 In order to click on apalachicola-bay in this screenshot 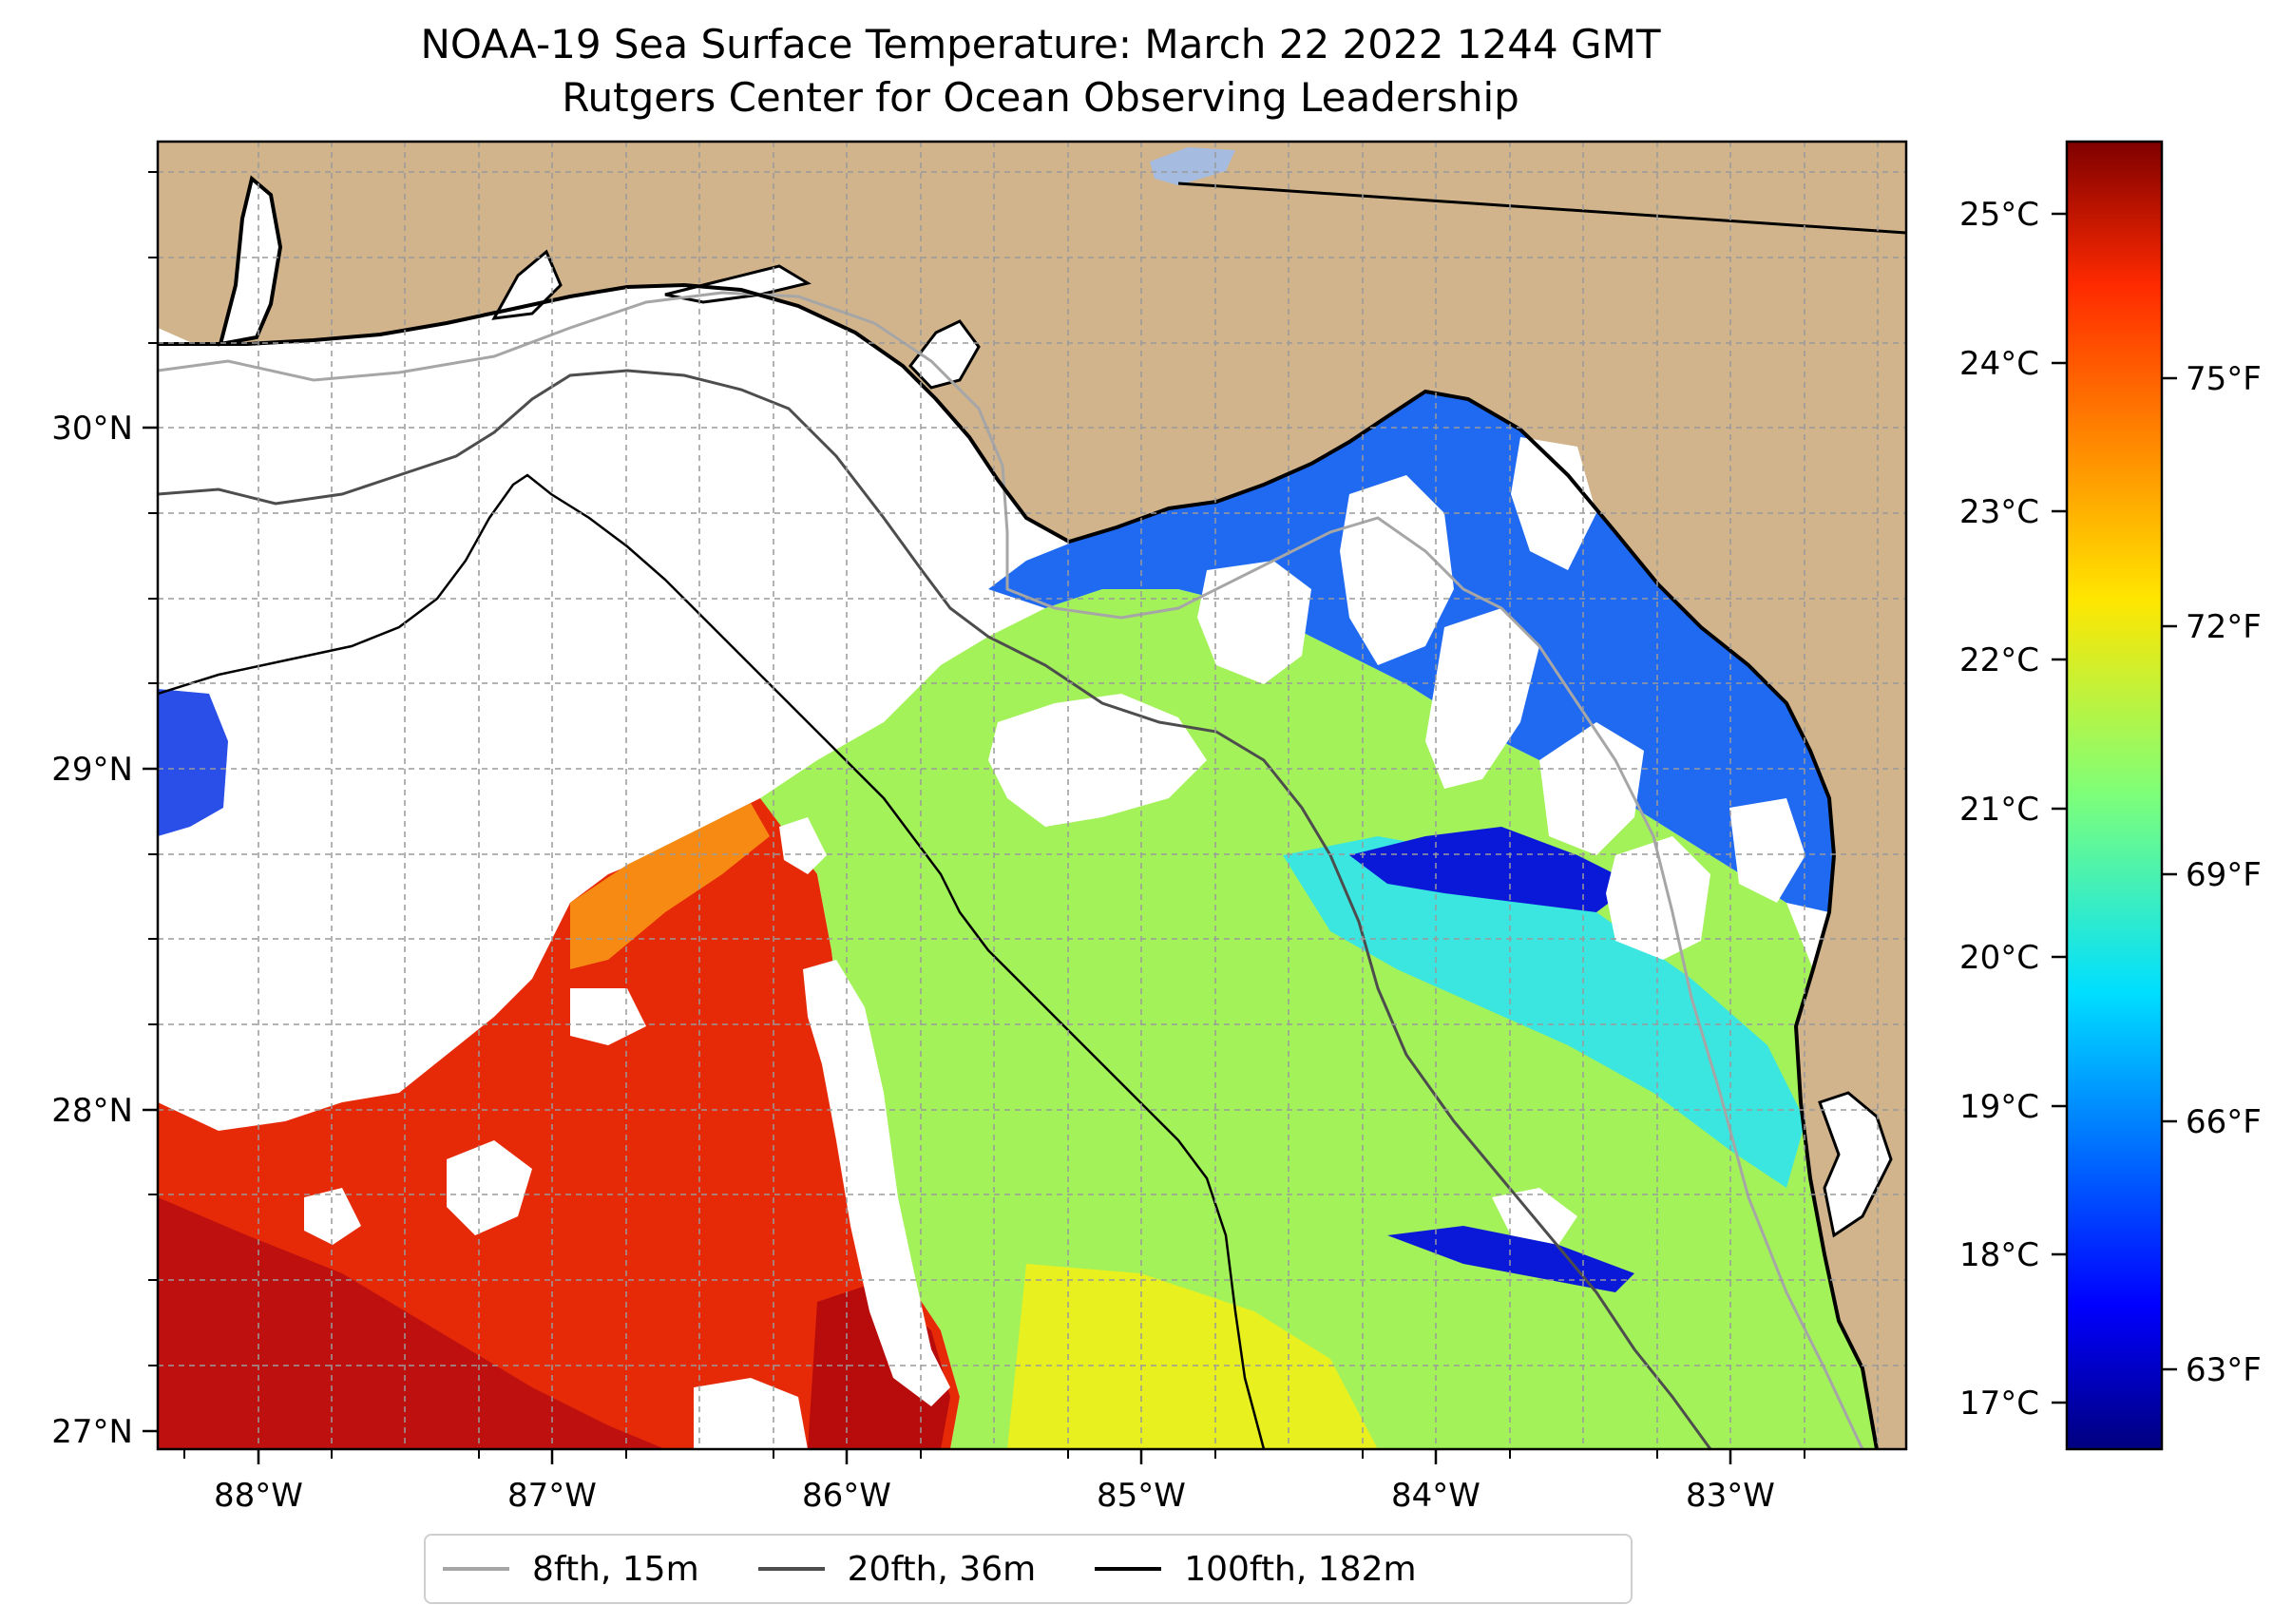, I will do `click(944, 354)`.